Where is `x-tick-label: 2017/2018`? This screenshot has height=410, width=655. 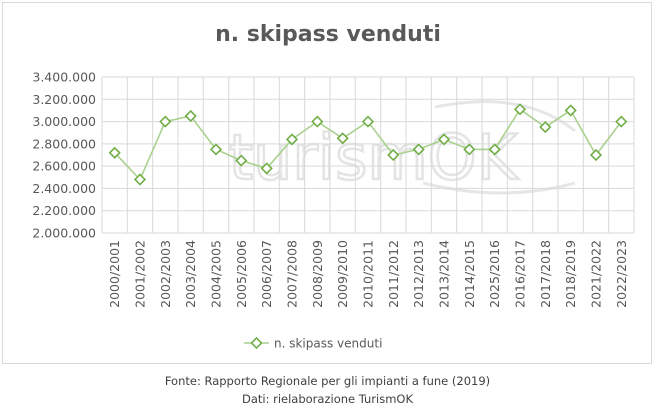 x-tick-label: 2017/2018 is located at coordinates (545, 274).